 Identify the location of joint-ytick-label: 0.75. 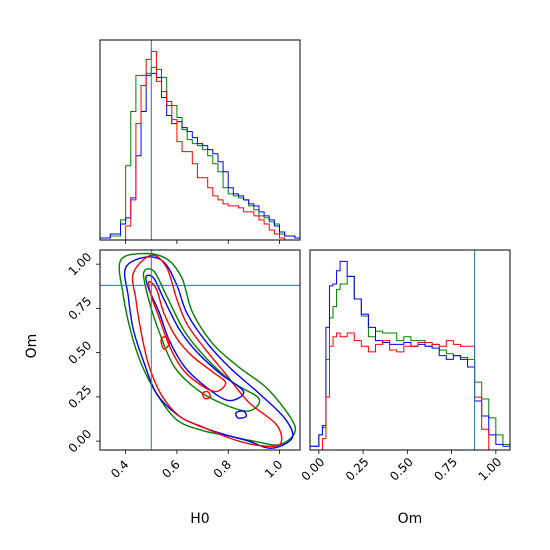
(80, 308).